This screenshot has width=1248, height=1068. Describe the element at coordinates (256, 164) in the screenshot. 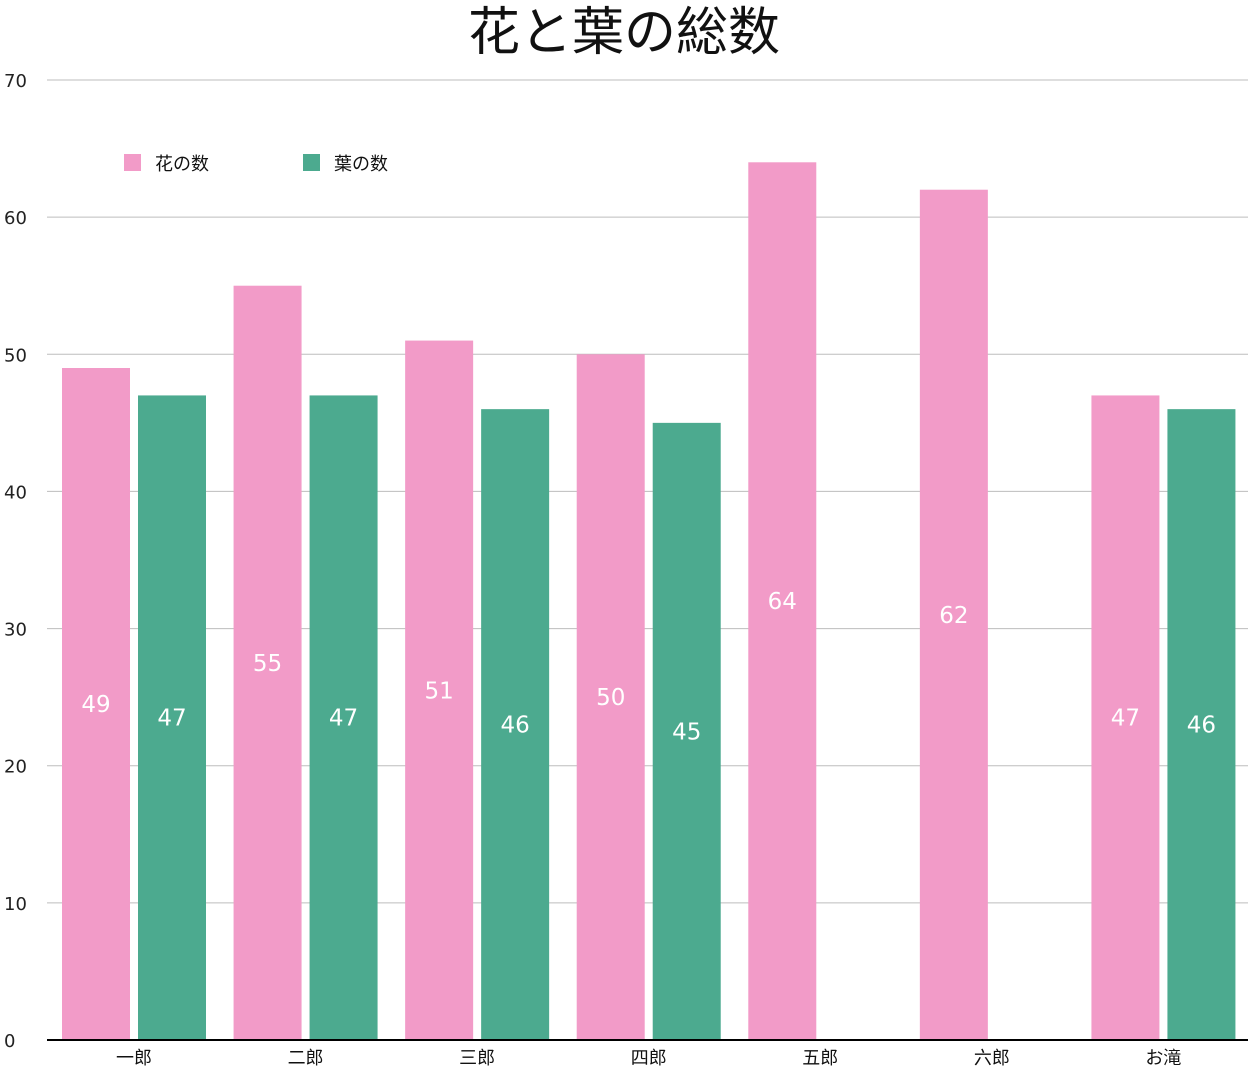

I see `legend: 花の数 葉の数` at that location.